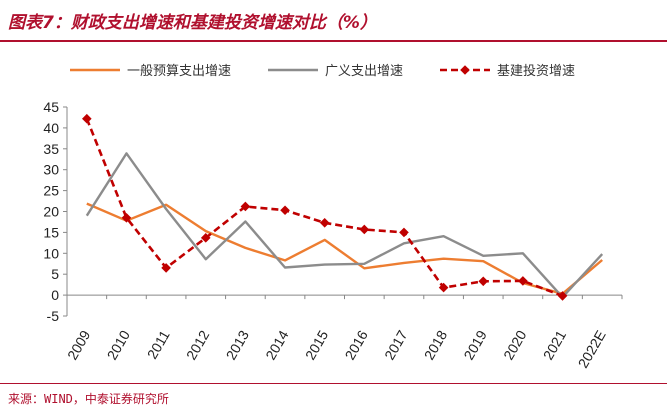 The image size is (667, 418). I want to click on x-tick-label: 2009, so click(79, 344).